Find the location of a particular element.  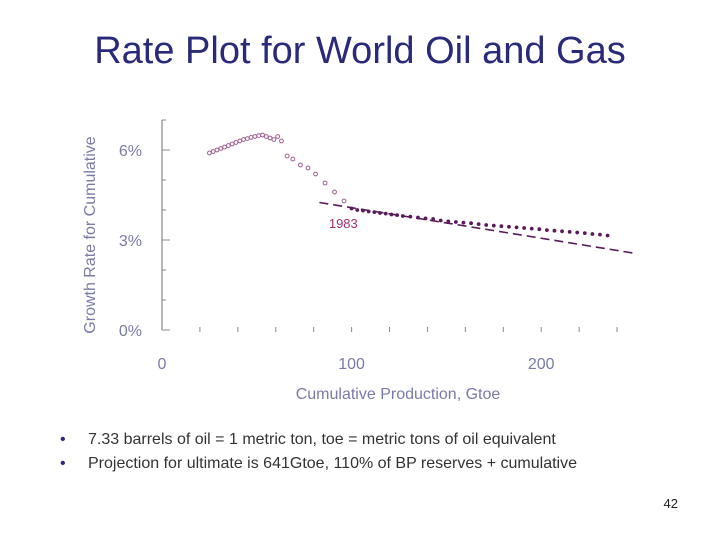

x-tick-label: 200 is located at coordinates (541, 364).